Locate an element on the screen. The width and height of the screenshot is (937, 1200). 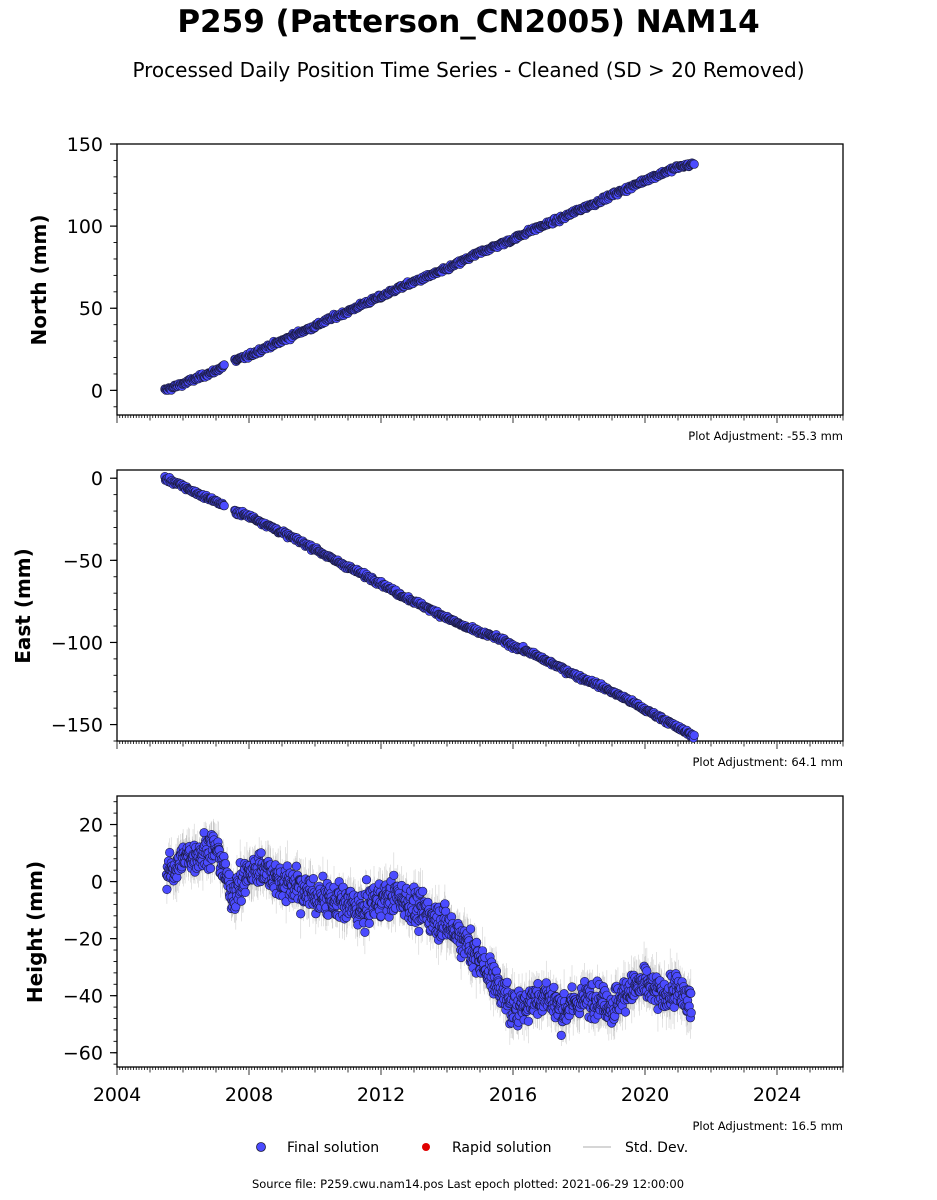
east-y-ticks: 0 −50 −100 −150 is located at coordinates (84, 605).